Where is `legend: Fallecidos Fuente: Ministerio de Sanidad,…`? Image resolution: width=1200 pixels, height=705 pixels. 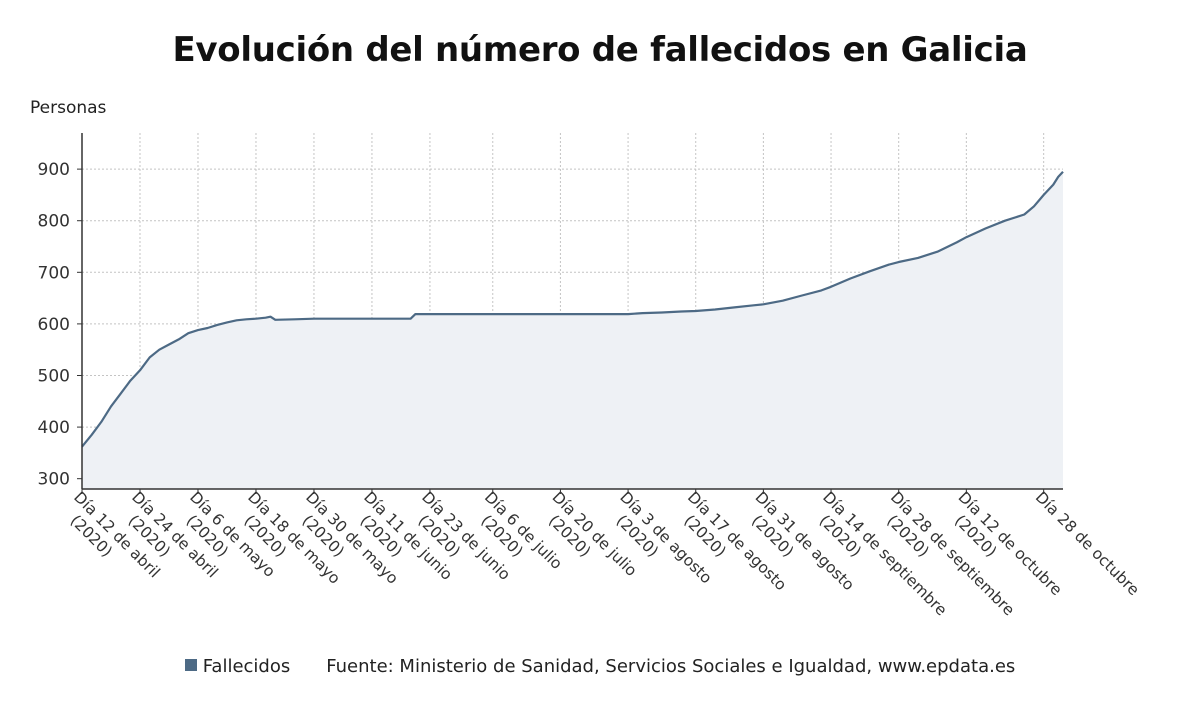
legend: Fallecidos Fuente: Ministerio de Sanidad,… is located at coordinates (600, 666).